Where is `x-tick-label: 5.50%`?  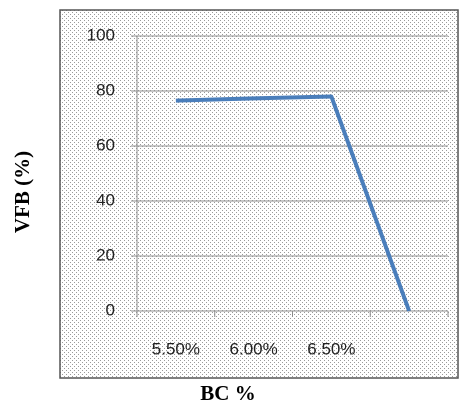 x-tick-label: 5.50% is located at coordinates (176, 348).